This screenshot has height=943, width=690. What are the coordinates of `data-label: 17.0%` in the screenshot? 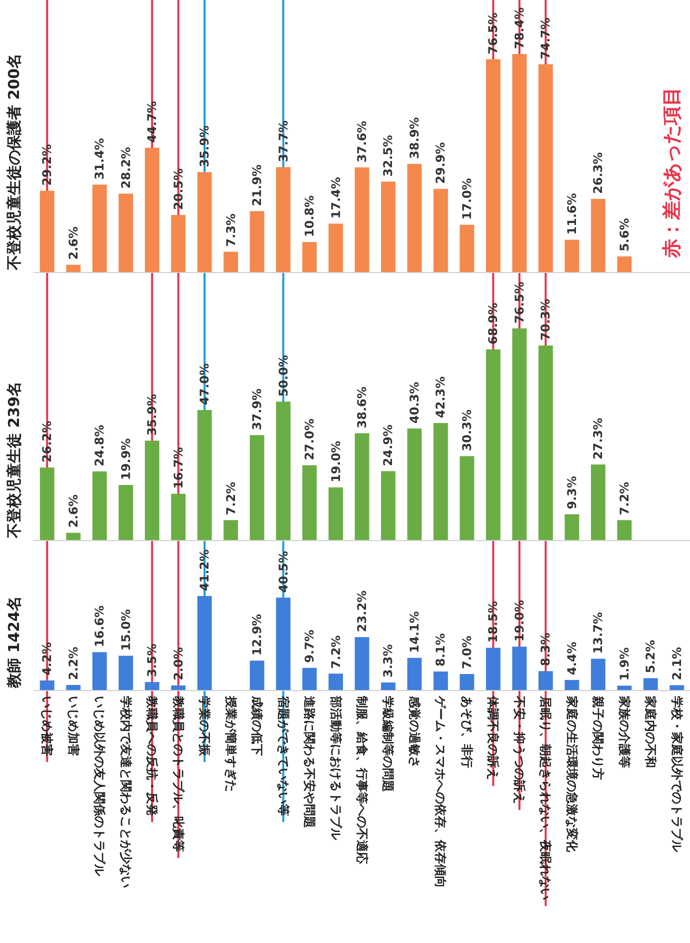 It's located at (467, 199).